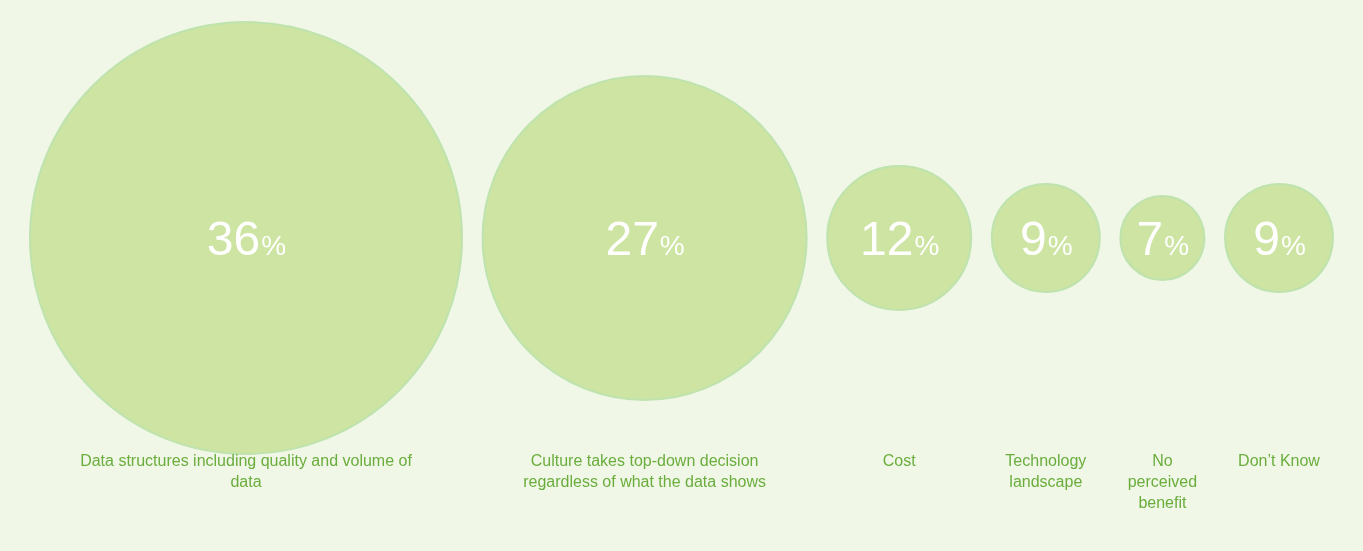  I want to click on category-label: Technology landscape, so click(1046, 471).